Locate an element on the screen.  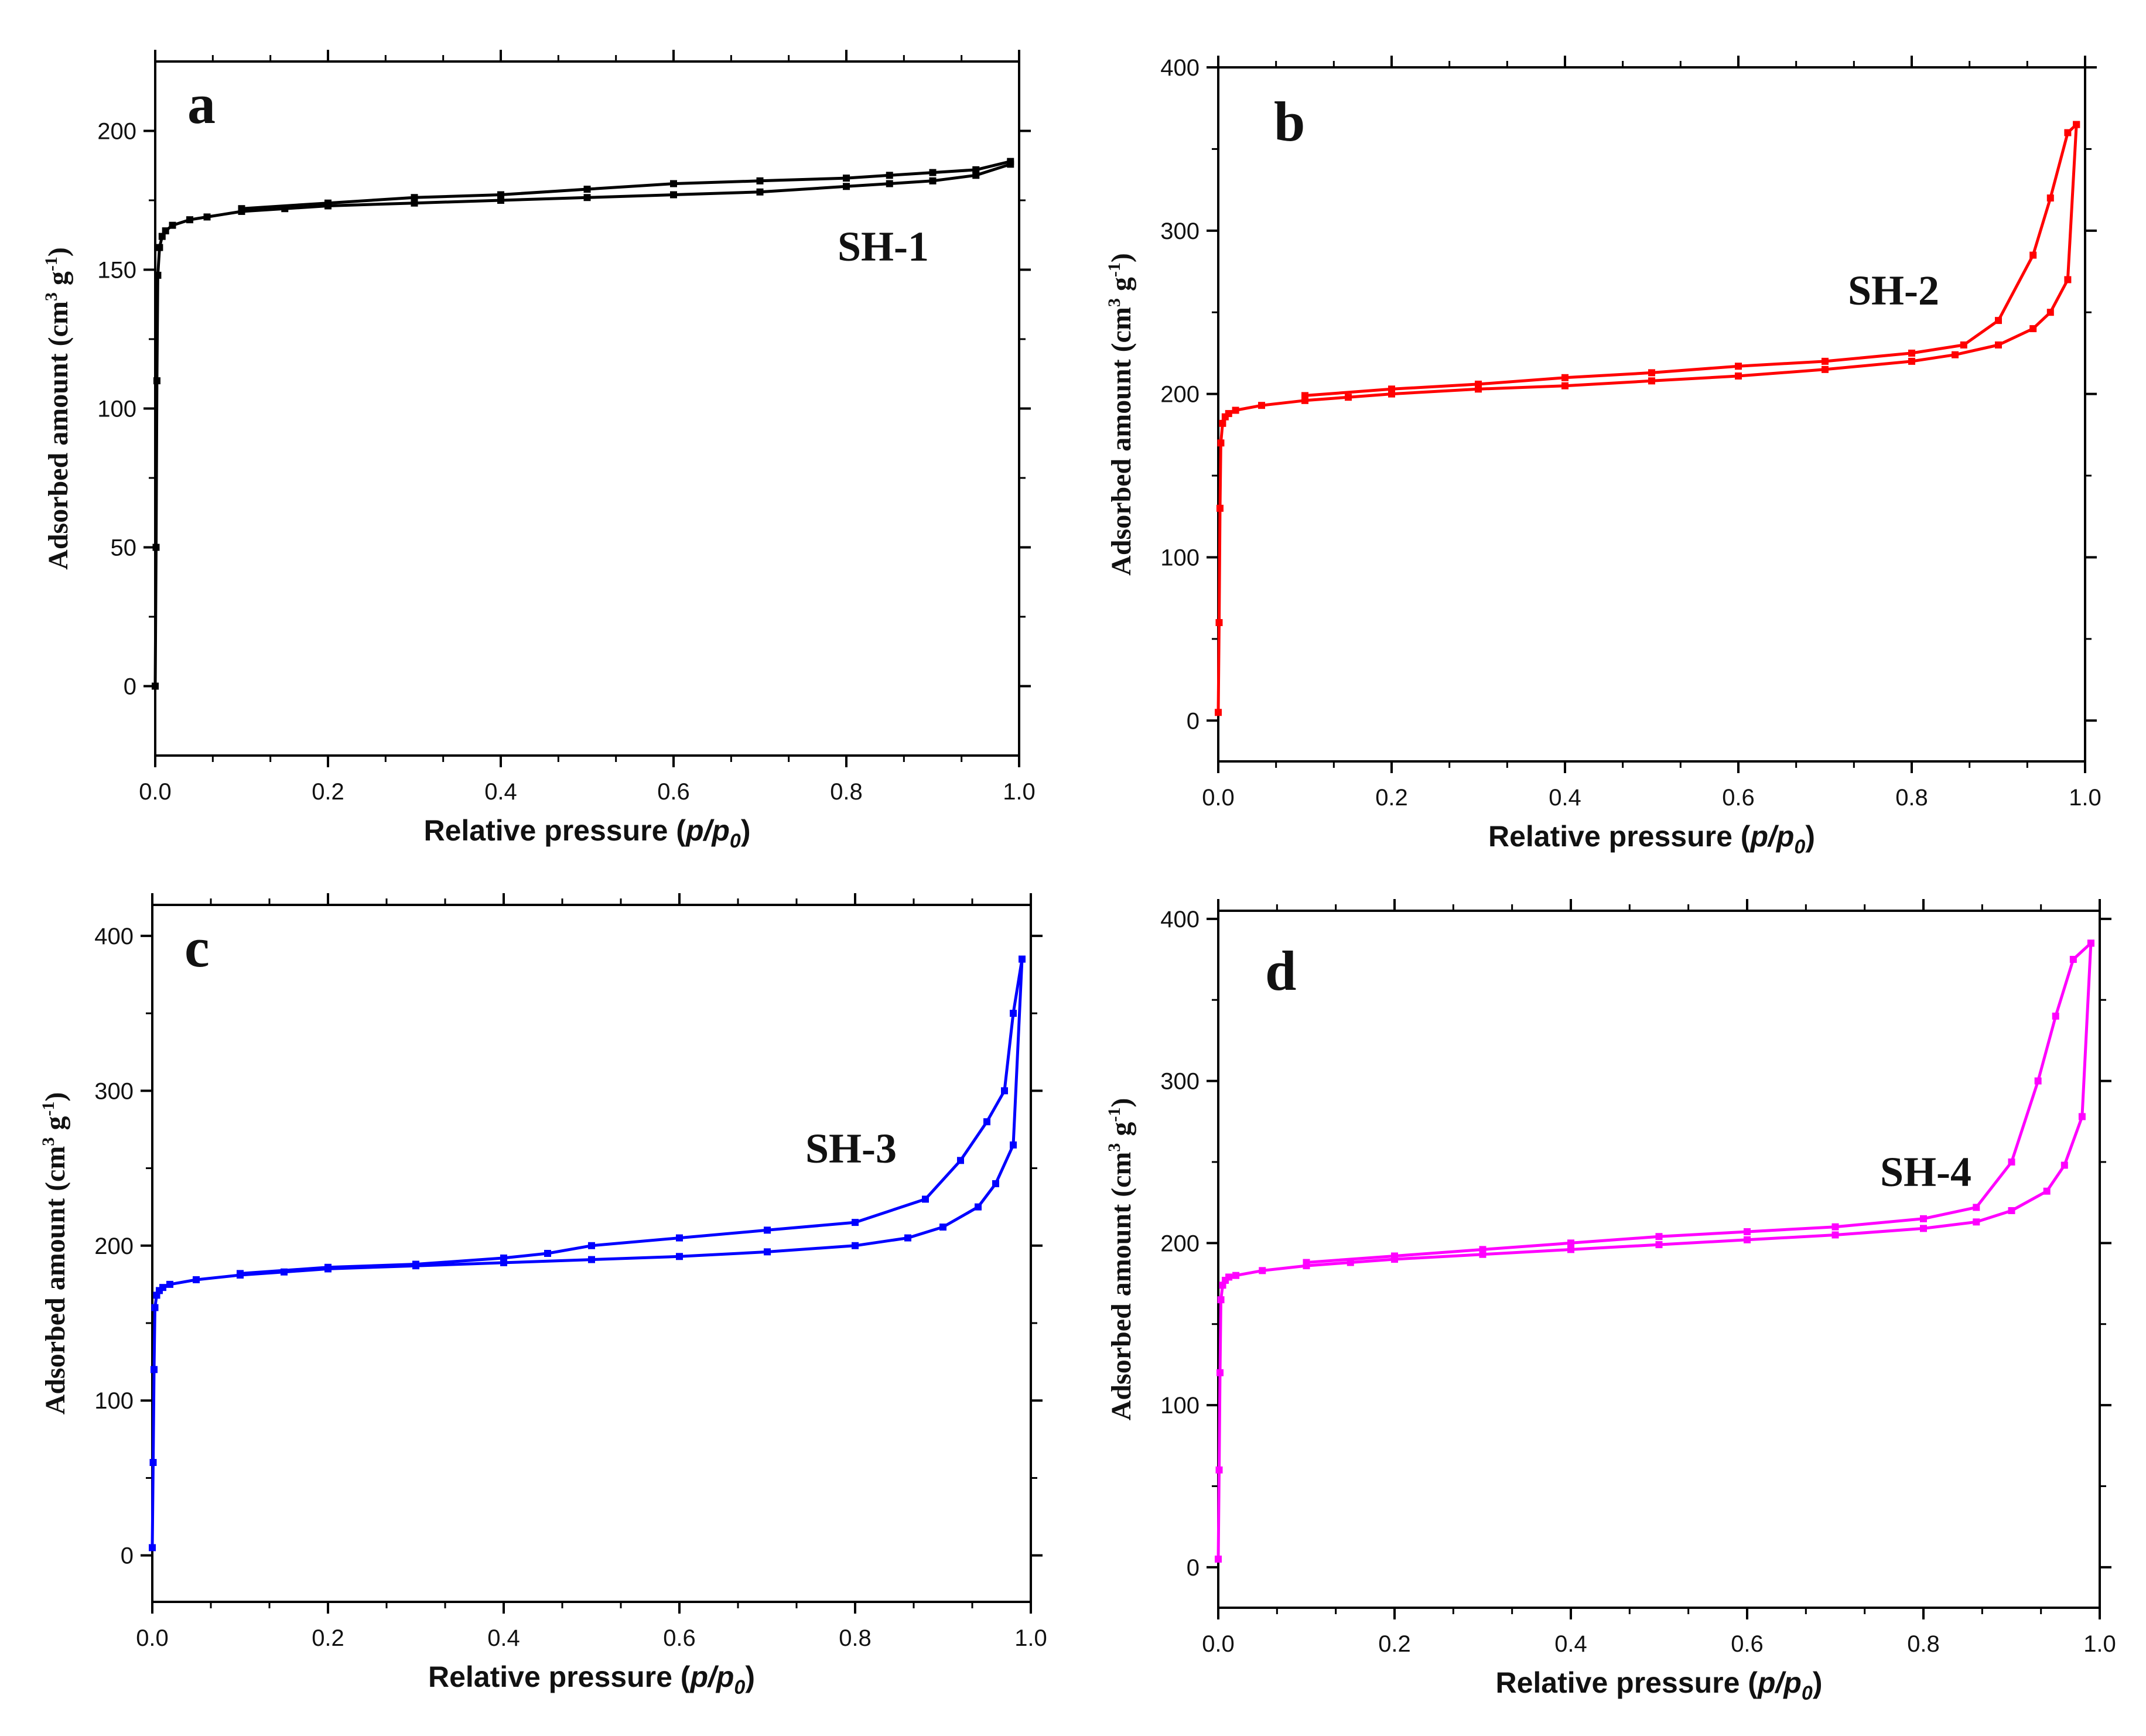
y-axis-title-main: Adsorbed amount (cm is located at coordinates (1121, 1286).